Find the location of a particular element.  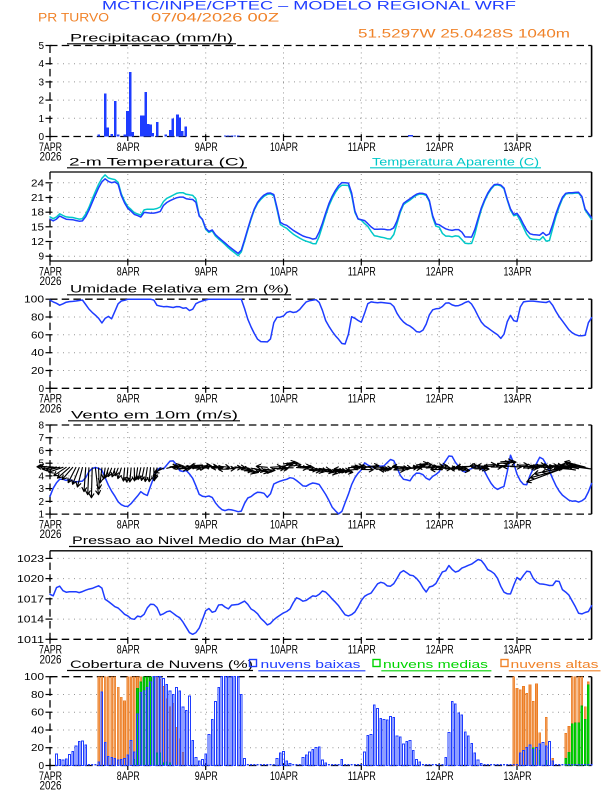

svg-text: 12 is located at coordinates (38, 242).